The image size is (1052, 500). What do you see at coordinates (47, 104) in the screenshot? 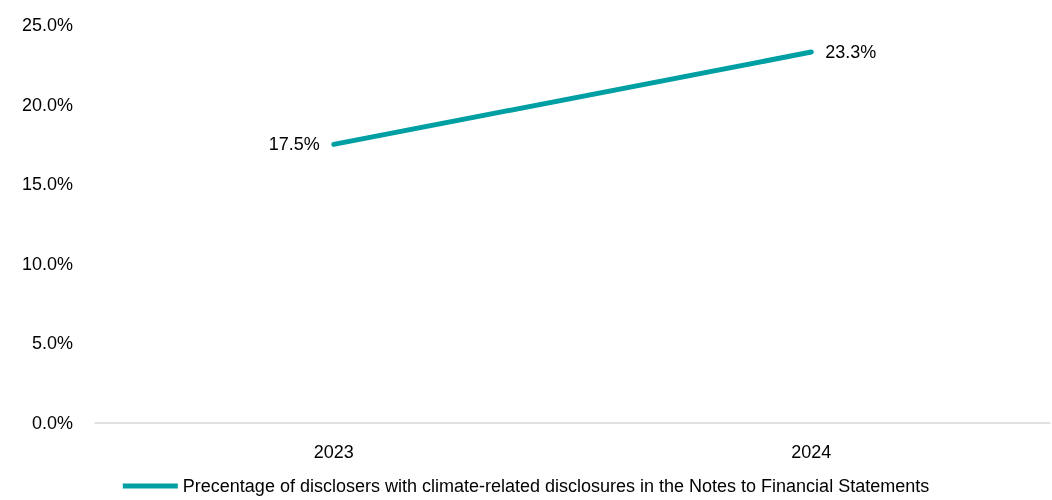
I see `y-tick-label: 20.0%` at bounding box center [47, 104].